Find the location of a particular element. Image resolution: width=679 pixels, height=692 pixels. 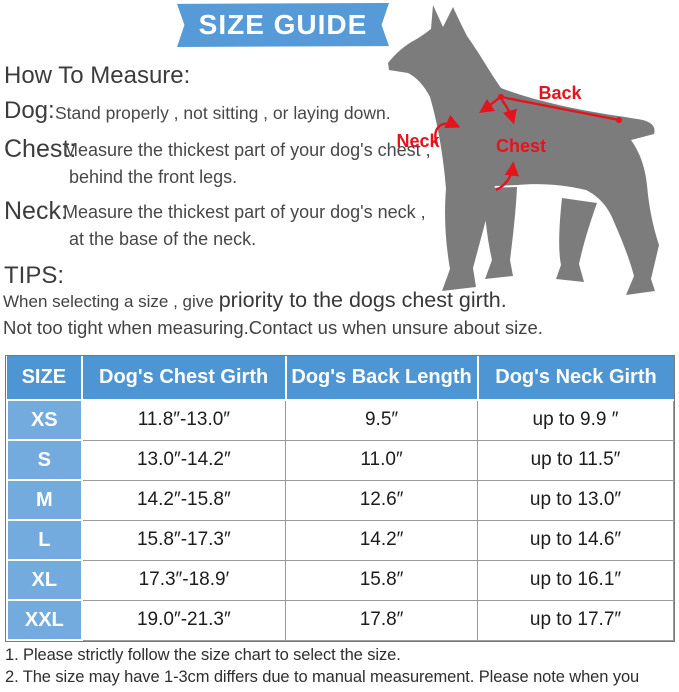

neck-girth-arrow is located at coordinates (447, 129).